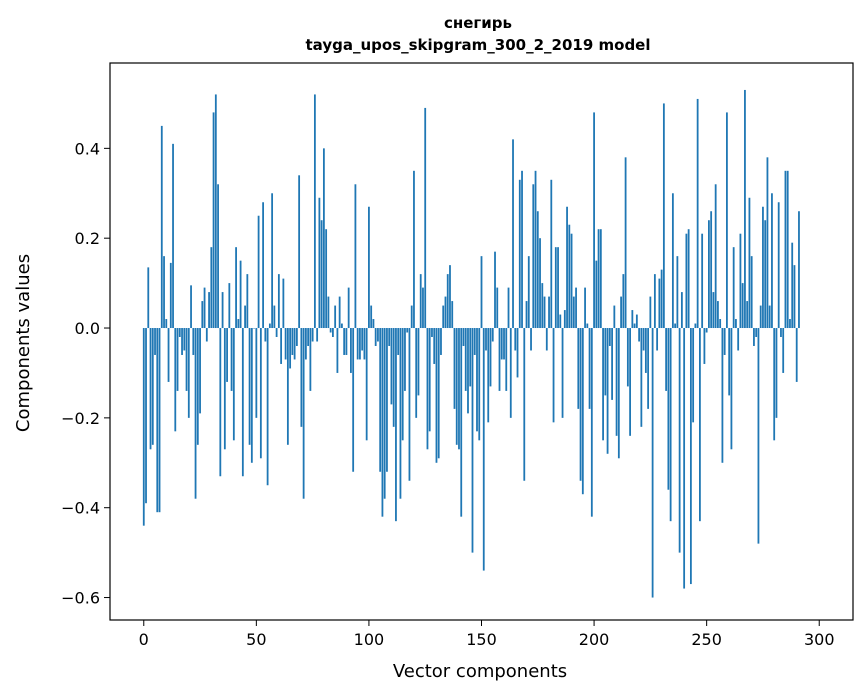 Image resolution: width=867 pixels, height=696 pixels. What do you see at coordinates (87, 328) in the screenshot?
I see `y-tick-label: 0.0` at bounding box center [87, 328].